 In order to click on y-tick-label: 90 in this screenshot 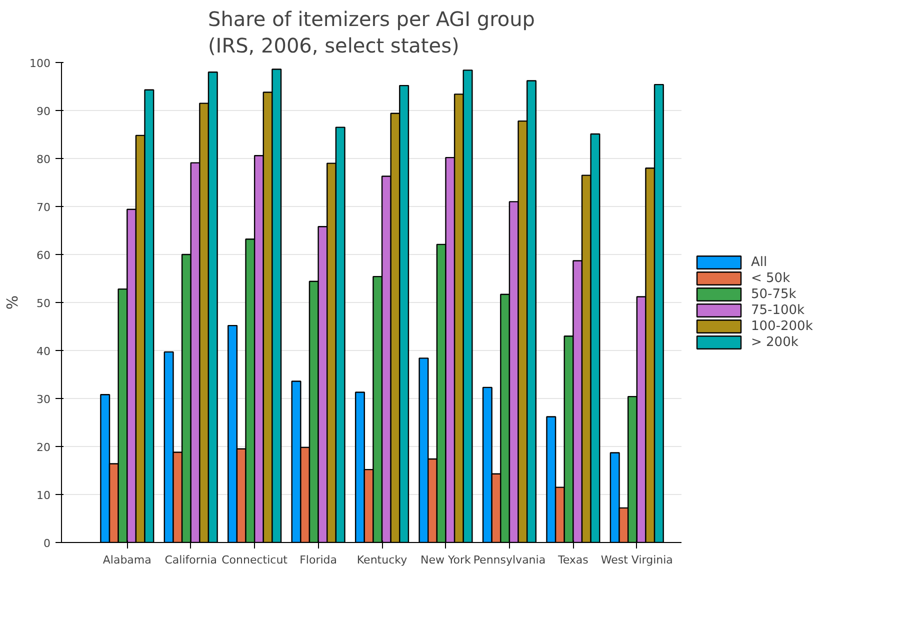, I will do `click(43, 111)`.